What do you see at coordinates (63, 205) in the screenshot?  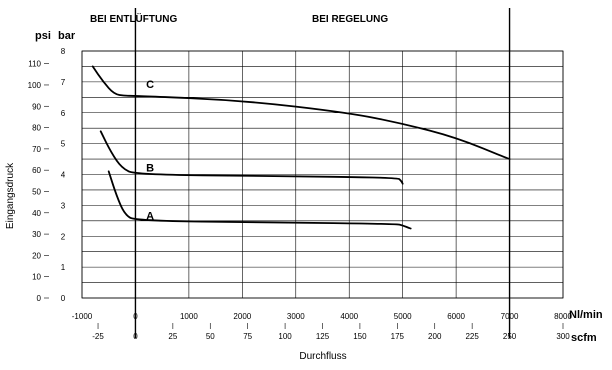 I see `y-tick-label-bar: 3` at bounding box center [63, 205].